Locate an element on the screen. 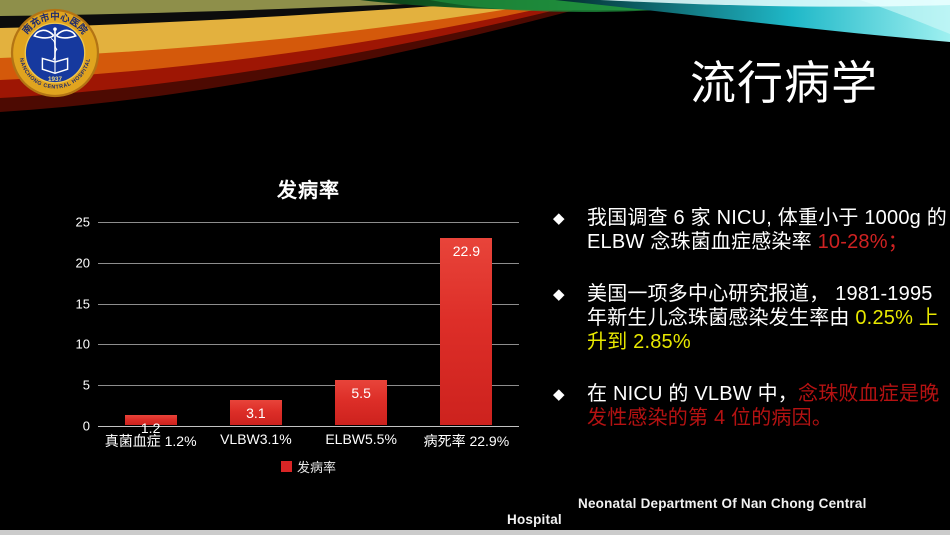  bar-value-label: 3.1 is located at coordinates (256, 412).